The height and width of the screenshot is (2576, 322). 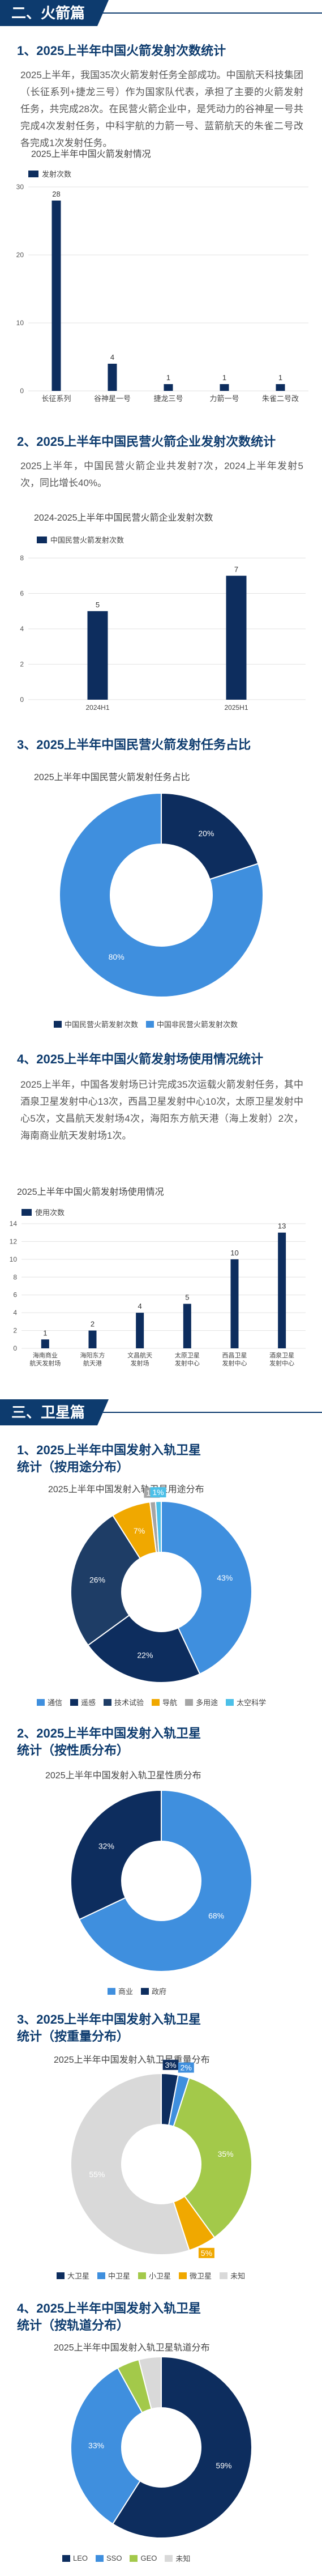 What do you see at coordinates (87, 540) in the screenshot?
I see `legend-label: 中国民营火箭发射次数` at bounding box center [87, 540].